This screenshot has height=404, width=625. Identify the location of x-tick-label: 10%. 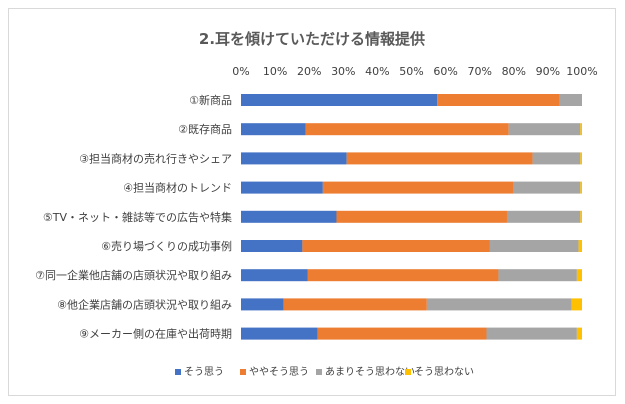
(275, 71).